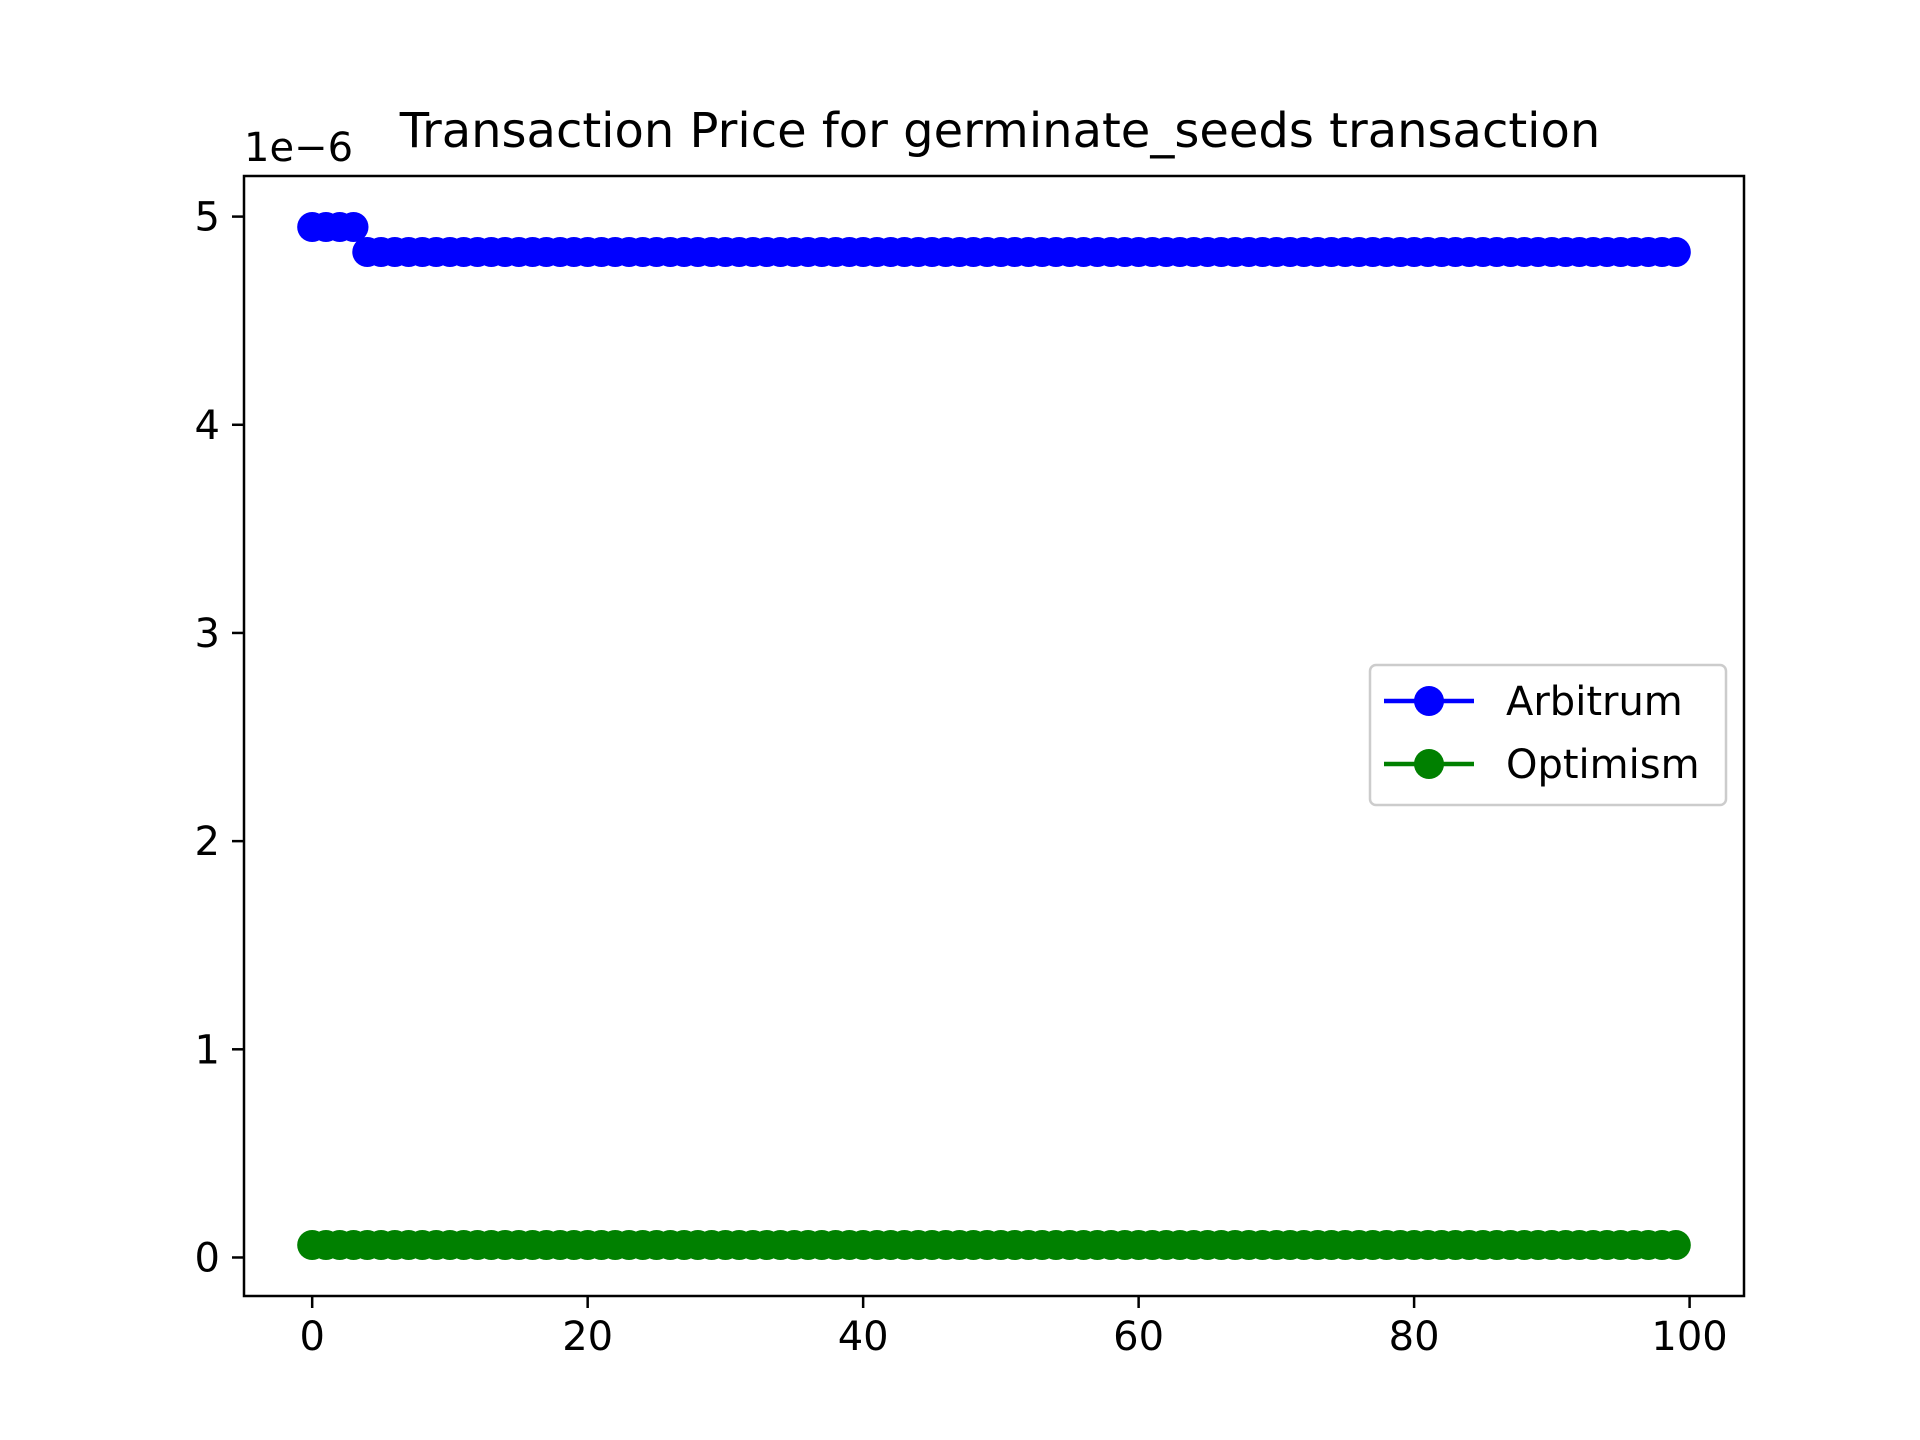 This screenshot has height=1440, width=1920. Describe the element at coordinates (298, 148) in the screenshot. I see `y-axis-offset-label: 1e−6` at that location.